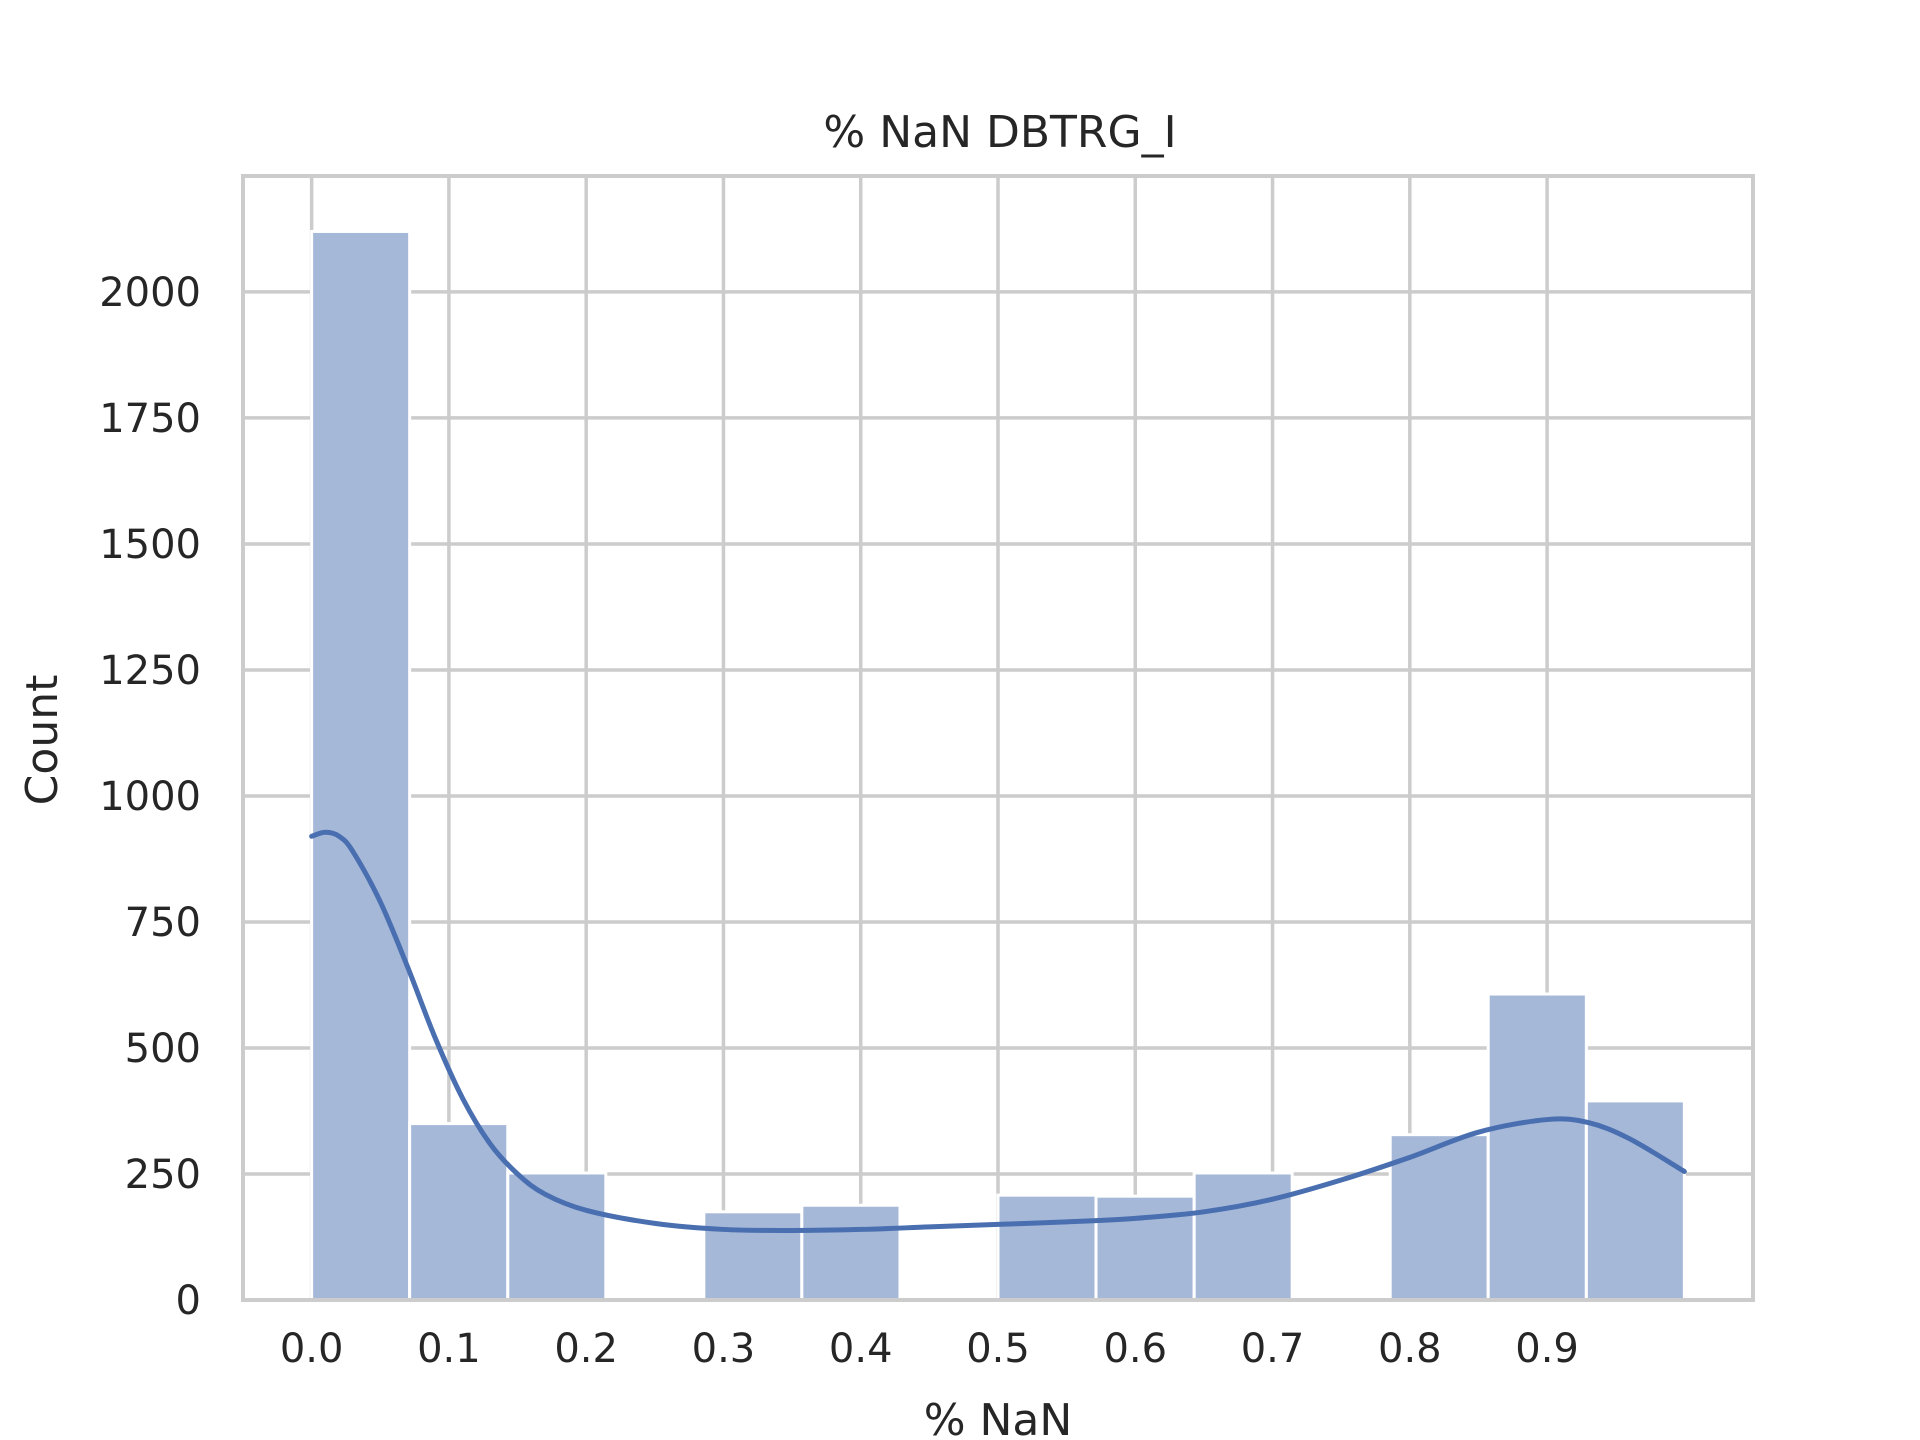  Describe the element at coordinates (1547, 1349) in the screenshot. I see `x-tick-label-9: 0.9` at that location.